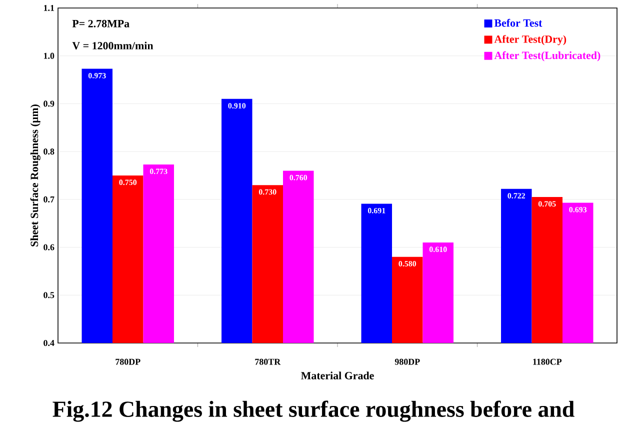  Describe the element at coordinates (101, 24) in the screenshot. I see `annotation: P= 2.78MPa` at that location.